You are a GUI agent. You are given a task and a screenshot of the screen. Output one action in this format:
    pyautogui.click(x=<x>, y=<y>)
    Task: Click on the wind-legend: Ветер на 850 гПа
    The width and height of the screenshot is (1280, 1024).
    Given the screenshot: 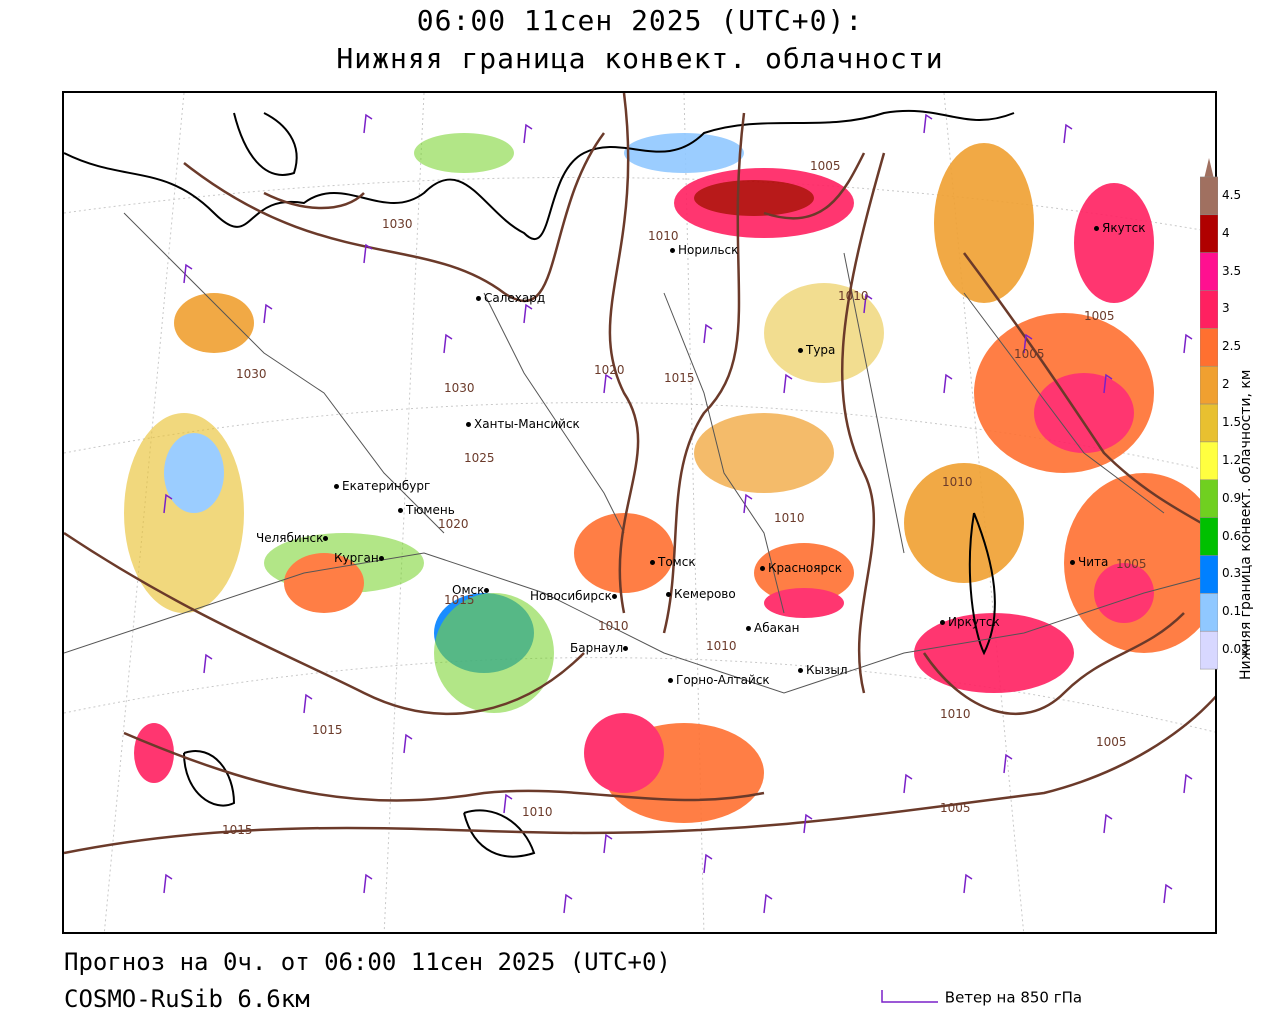 What is the action you would take?
    pyautogui.click(x=981, y=998)
    